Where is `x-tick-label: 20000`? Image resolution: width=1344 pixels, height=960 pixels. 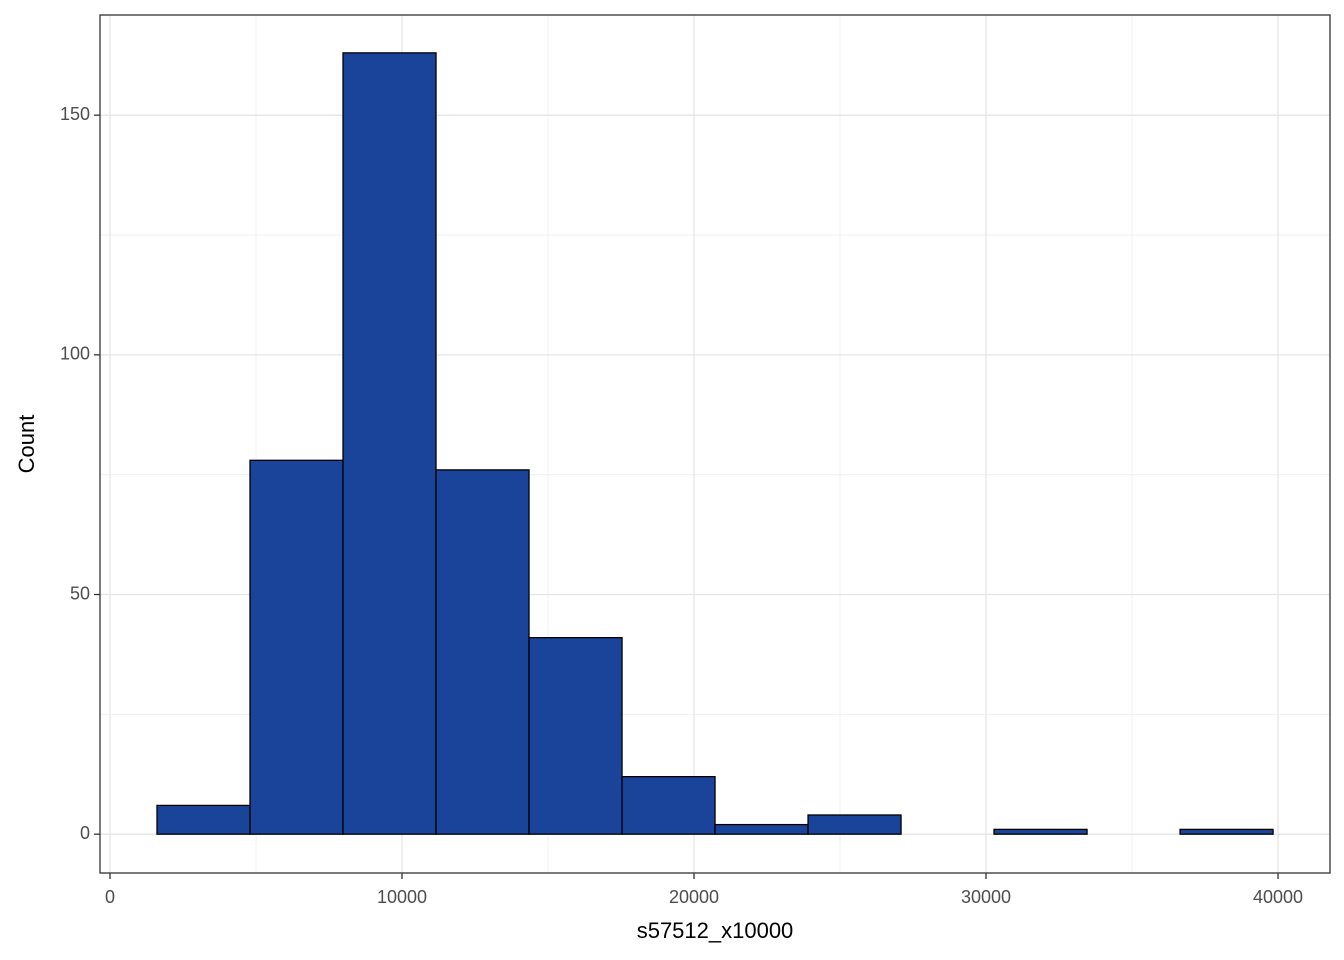 x-tick-label: 20000 is located at coordinates (694, 897).